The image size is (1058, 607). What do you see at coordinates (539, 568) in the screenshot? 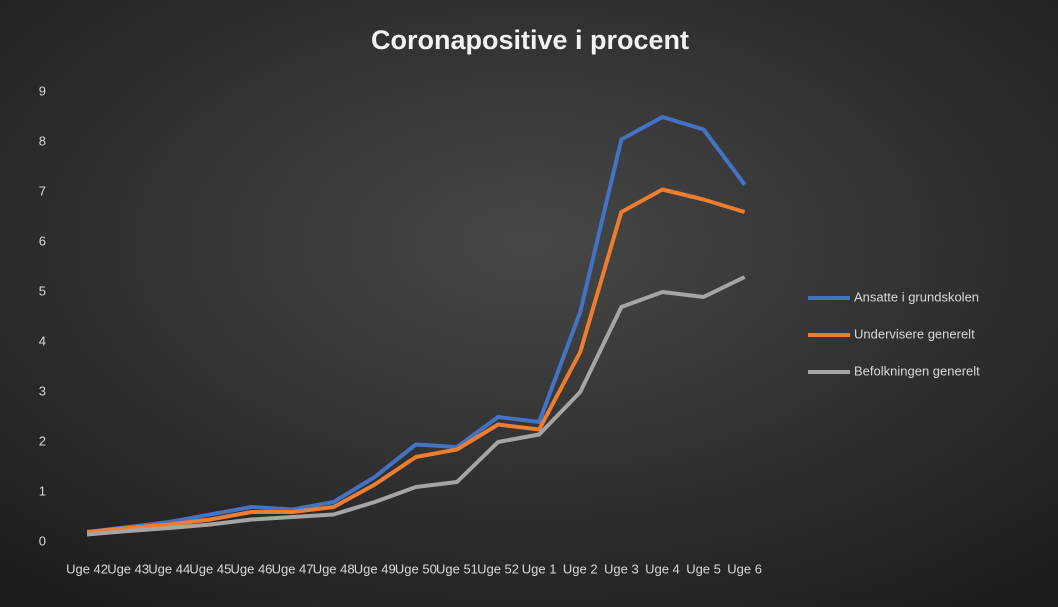
I see `x-tick-label: Uge 1` at bounding box center [539, 568].